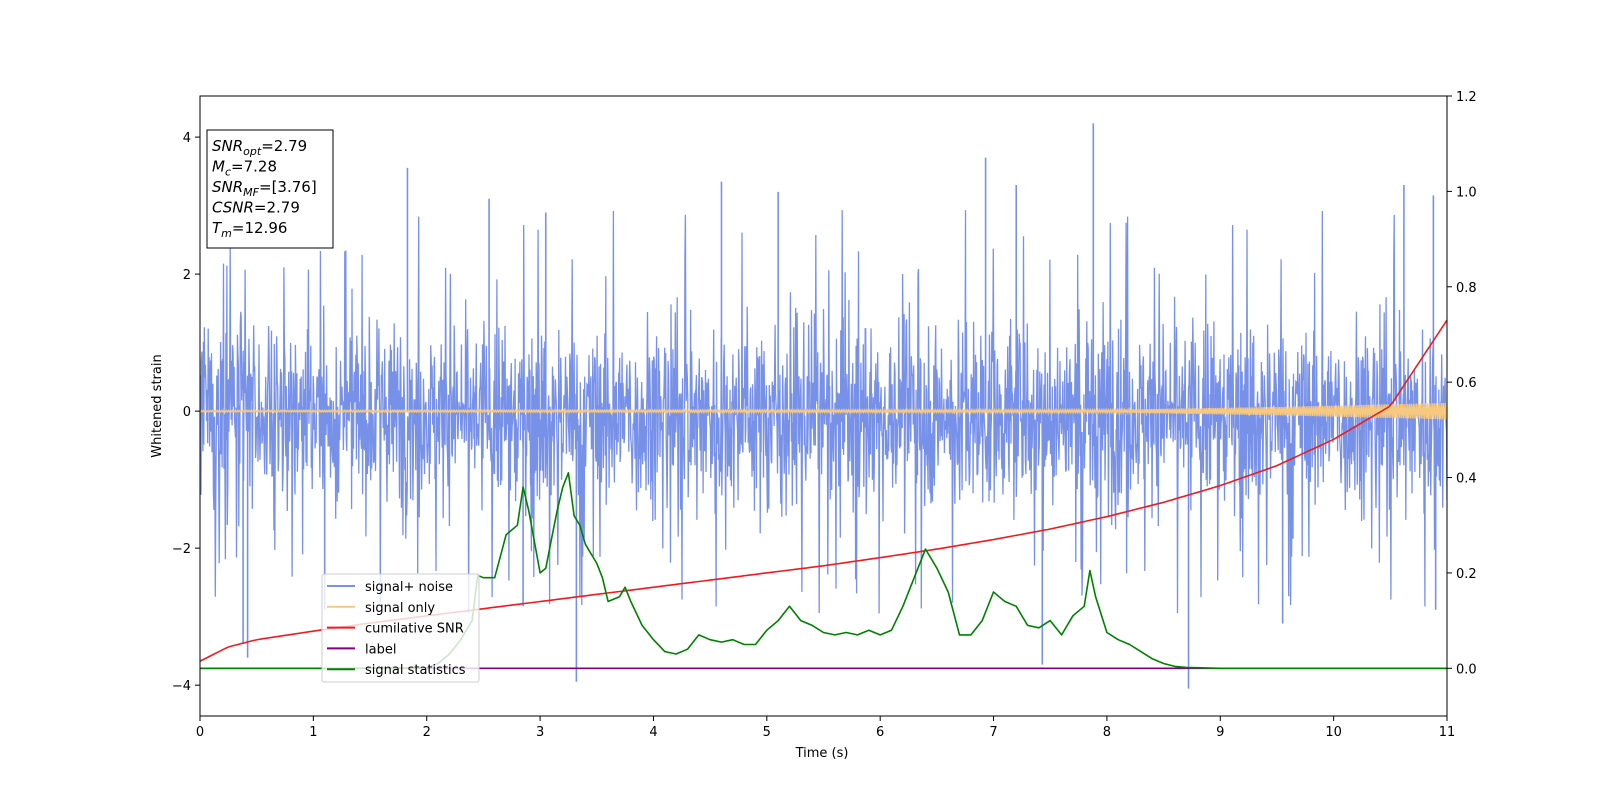 Image resolution: width=1600 pixels, height=800 pixels. I want to click on y2-tick-label: 0.8, so click(1466, 288).